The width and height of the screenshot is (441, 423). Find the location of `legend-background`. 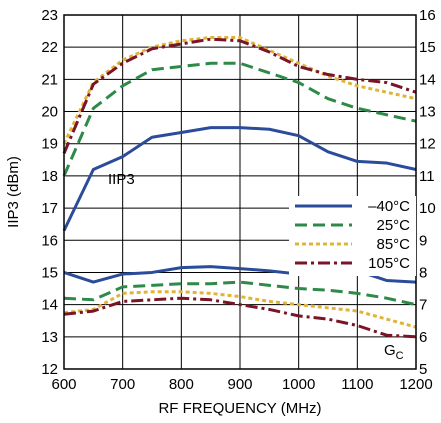

legend-background is located at coordinates (352, 236).